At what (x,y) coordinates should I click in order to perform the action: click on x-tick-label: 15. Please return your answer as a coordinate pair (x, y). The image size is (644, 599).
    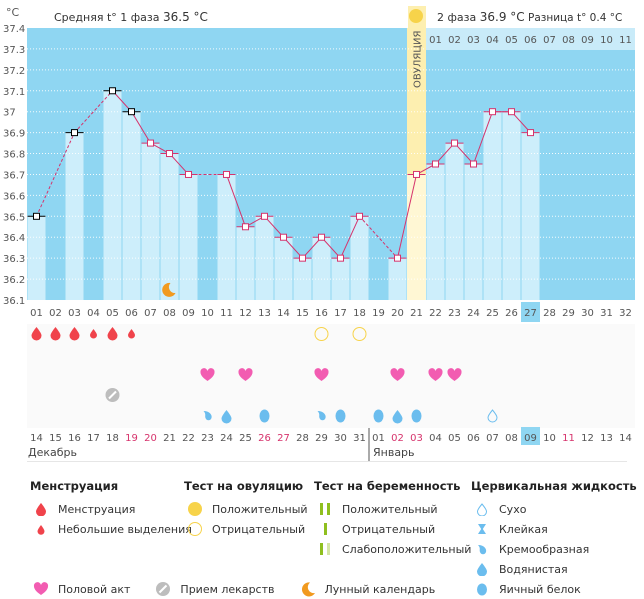
    Looking at the image, I should click on (302, 313).